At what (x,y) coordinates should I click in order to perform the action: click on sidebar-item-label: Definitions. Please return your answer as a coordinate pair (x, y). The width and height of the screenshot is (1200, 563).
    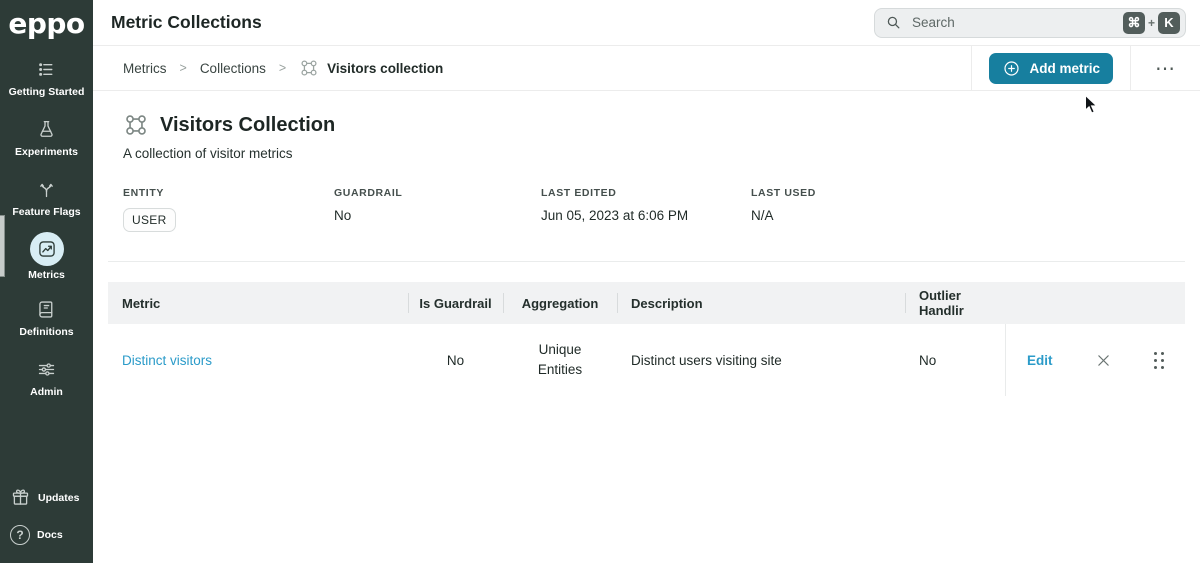
    Looking at the image, I should click on (46, 332).